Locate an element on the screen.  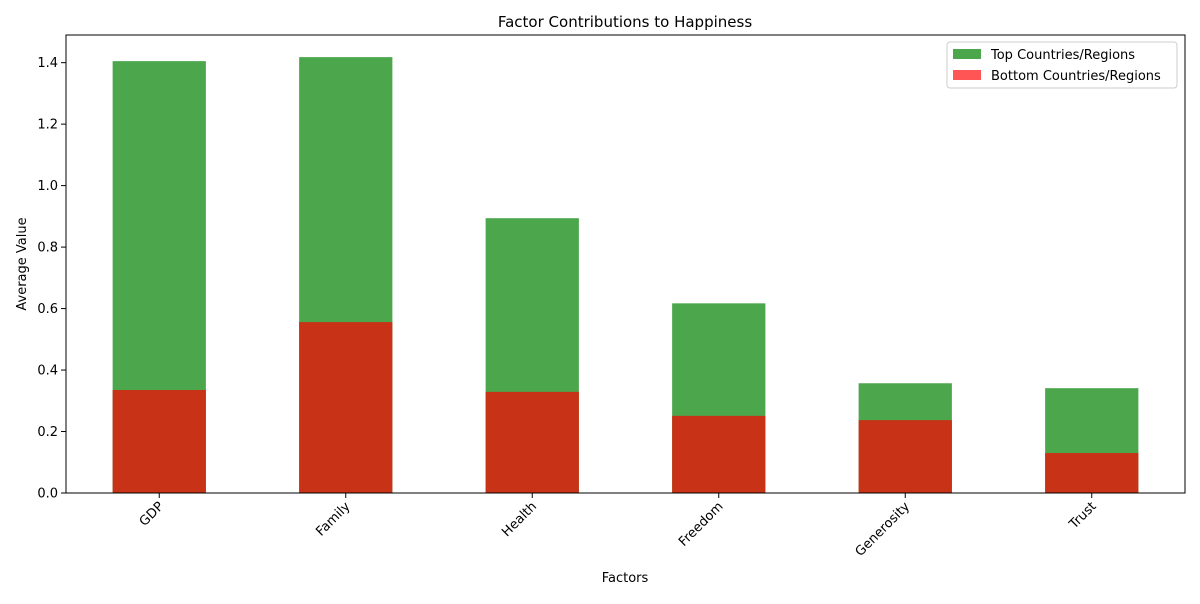
x-tick-label-family: Family is located at coordinates (333, 519).